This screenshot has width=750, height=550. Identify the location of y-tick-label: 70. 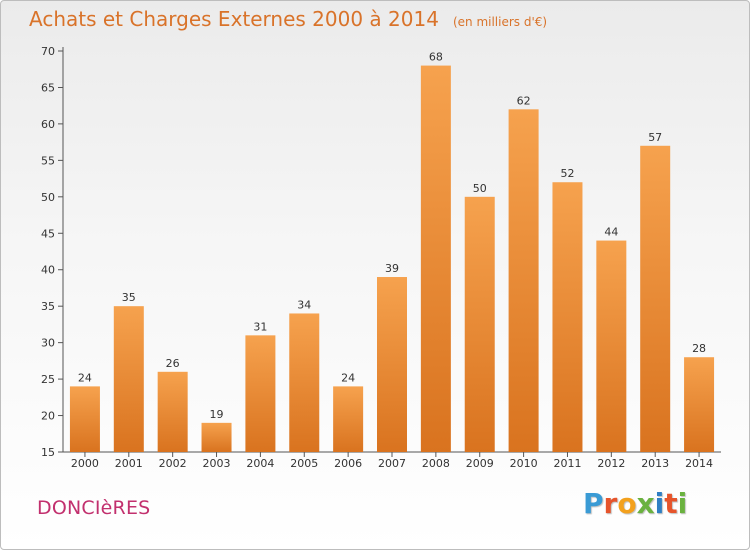
(48, 51).